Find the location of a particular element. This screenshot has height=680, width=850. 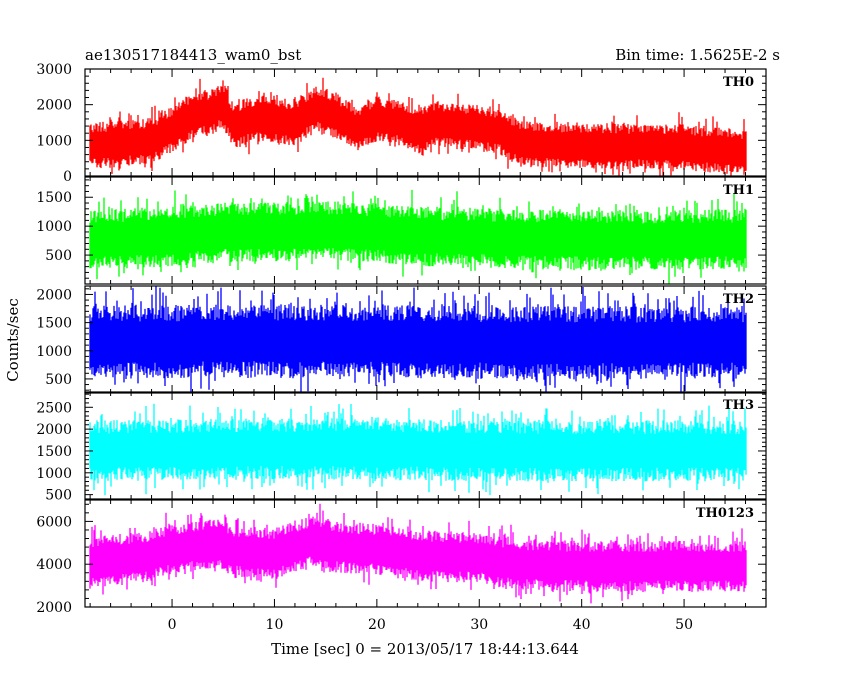

y-axis-label: Counts/sec is located at coordinates (13, 340).